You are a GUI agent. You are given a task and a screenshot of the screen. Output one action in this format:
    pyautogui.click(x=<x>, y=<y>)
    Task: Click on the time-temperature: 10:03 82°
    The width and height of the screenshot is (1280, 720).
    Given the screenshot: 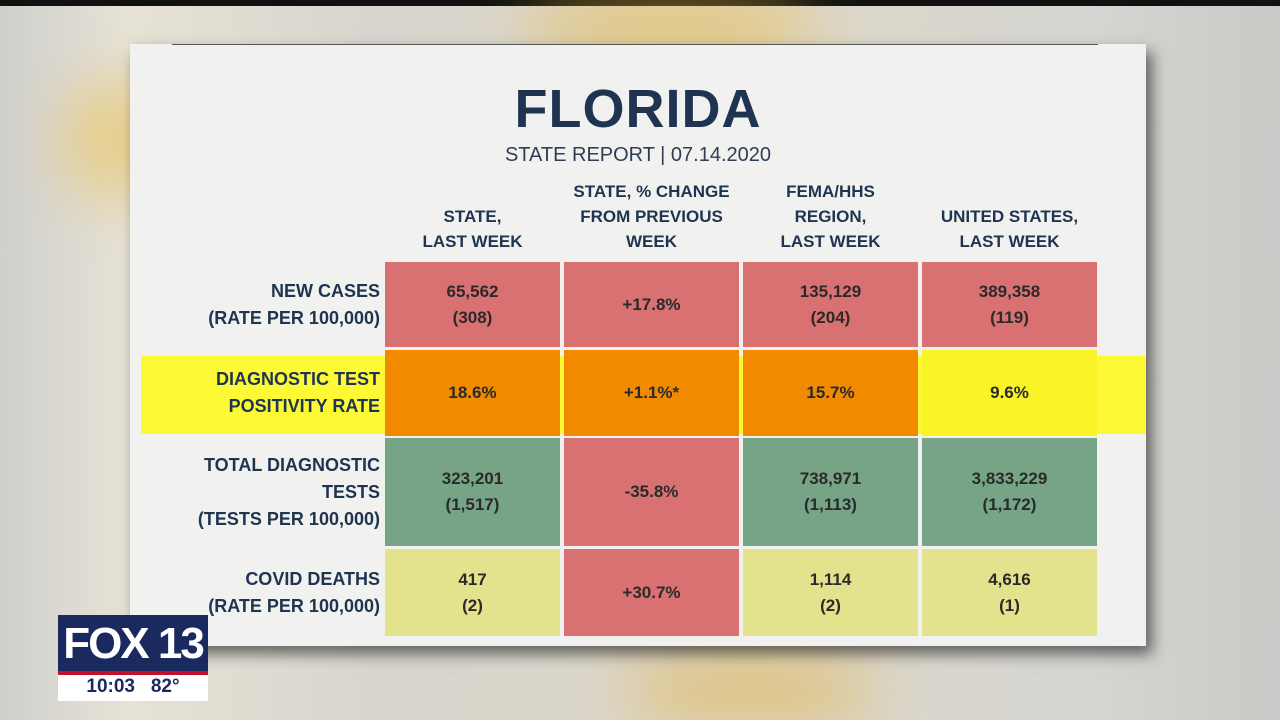 What is the action you would take?
    pyautogui.click(x=133, y=687)
    